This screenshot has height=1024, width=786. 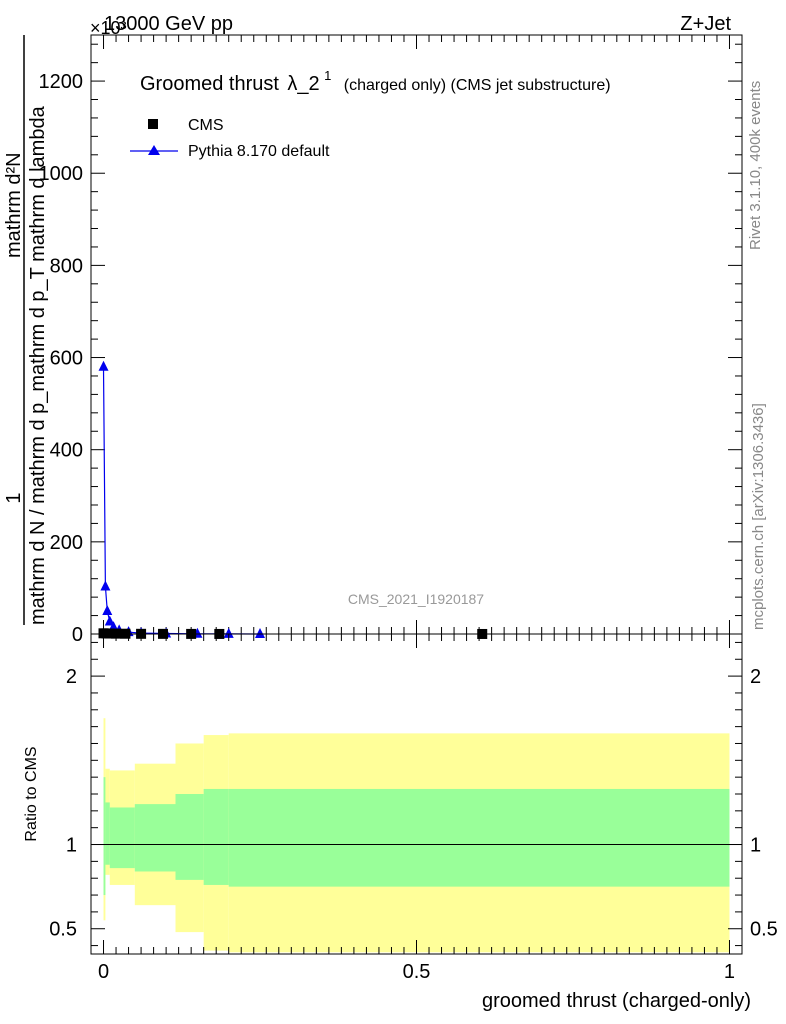 I want to click on analysis-id: CMS_2021_I1920187, so click(x=416, y=599).